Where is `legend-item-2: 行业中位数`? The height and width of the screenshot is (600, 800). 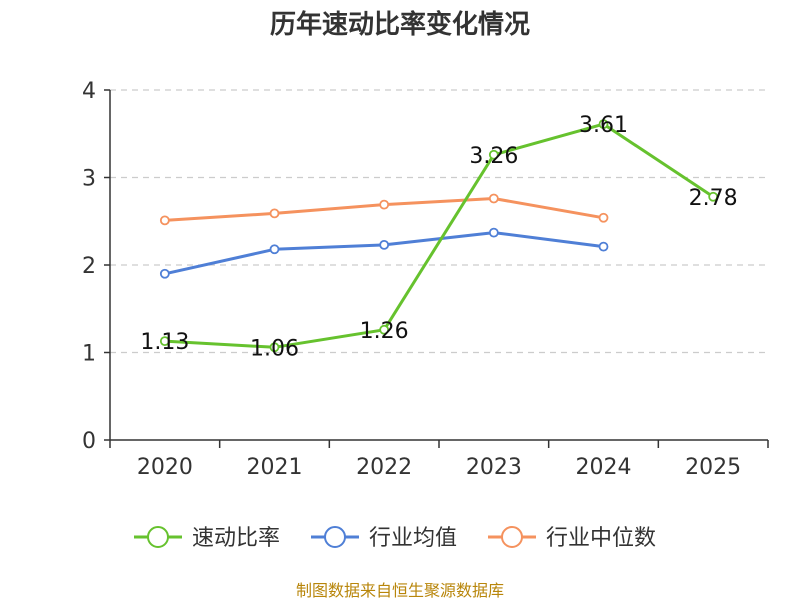
legend-item-2: 行业中位数 is located at coordinates (572, 538).